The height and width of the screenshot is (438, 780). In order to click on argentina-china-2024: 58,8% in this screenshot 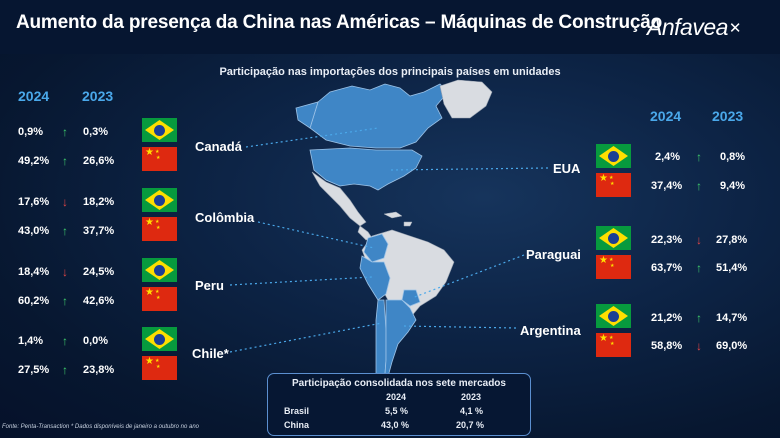, I will do `click(667, 346)`.